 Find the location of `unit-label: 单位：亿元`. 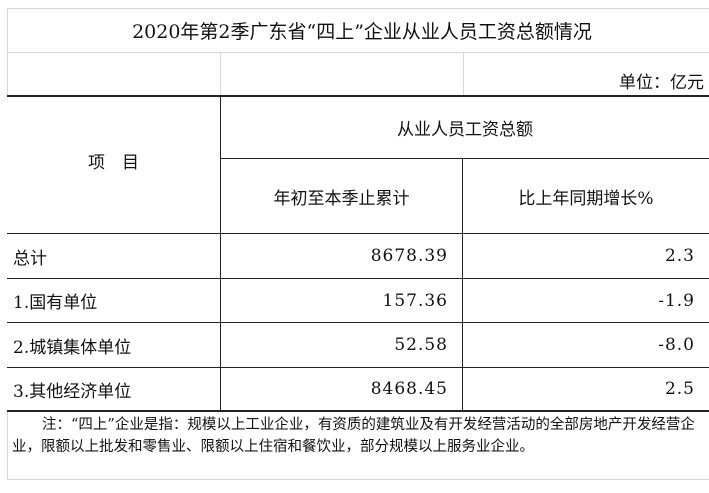

unit-label: 单位：亿元 is located at coordinates (586, 74).